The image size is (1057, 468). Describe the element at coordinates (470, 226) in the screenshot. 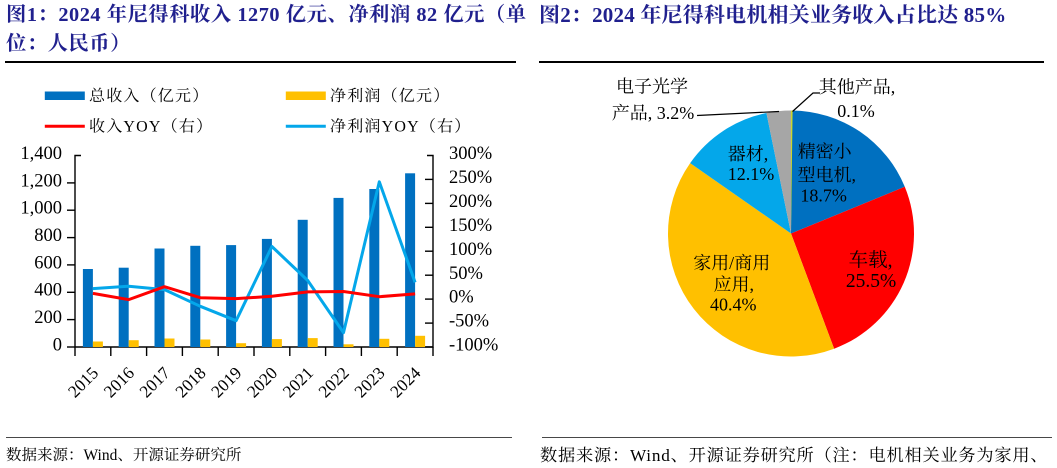

I see `svg-text: 150%` at that location.